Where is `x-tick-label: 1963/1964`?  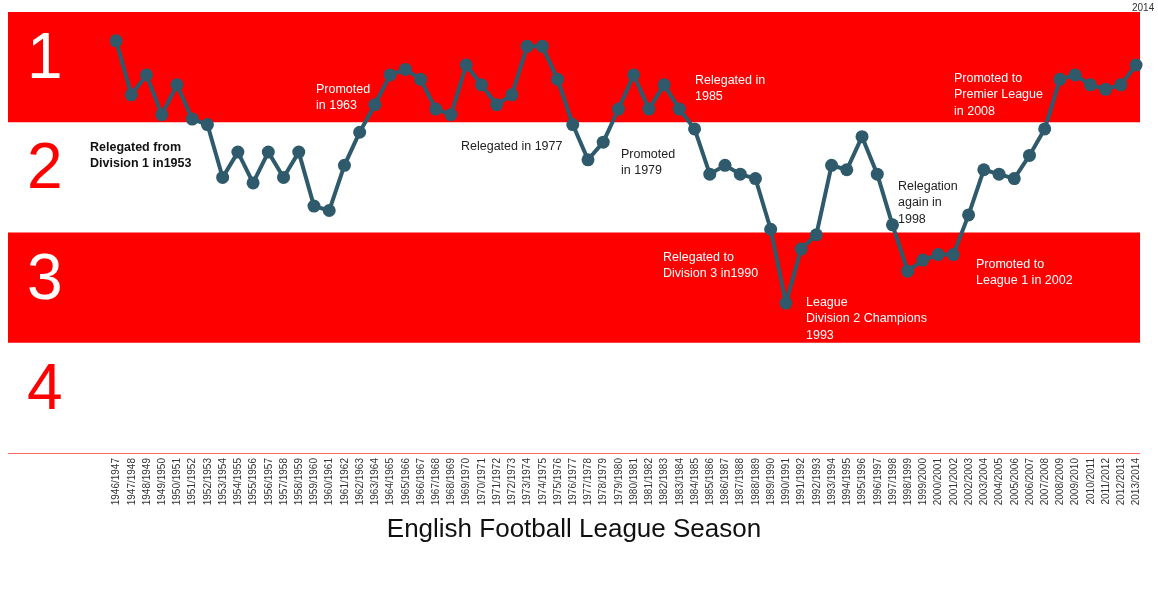
x-tick-label: 1963/1964 is located at coordinates (375, 481).